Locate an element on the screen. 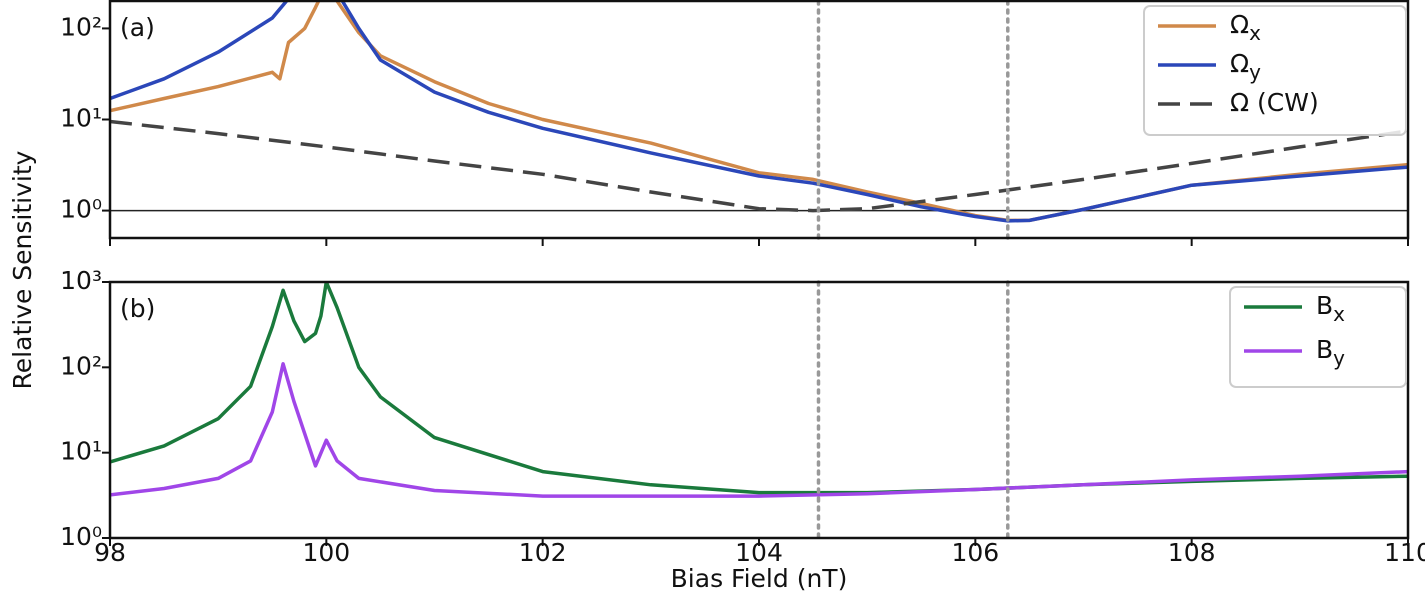 The height and width of the screenshot is (598, 1425). legend-label: By is located at coordinates (1330, 352).